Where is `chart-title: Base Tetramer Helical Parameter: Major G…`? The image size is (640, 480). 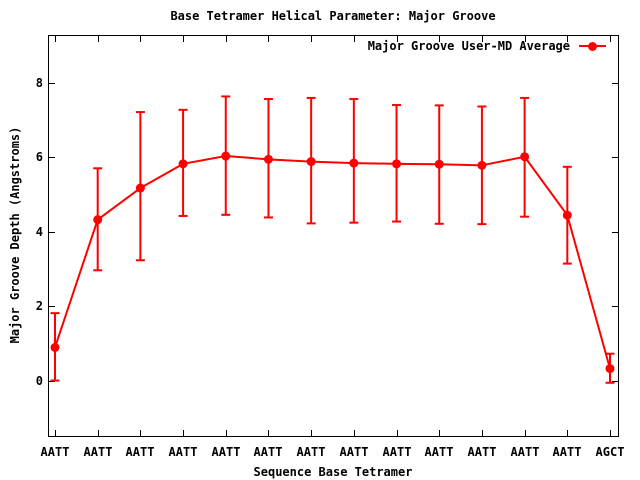
chart-title: Base Tetramer Helical Parameter: Major G… is located at coordinates (333, 16).